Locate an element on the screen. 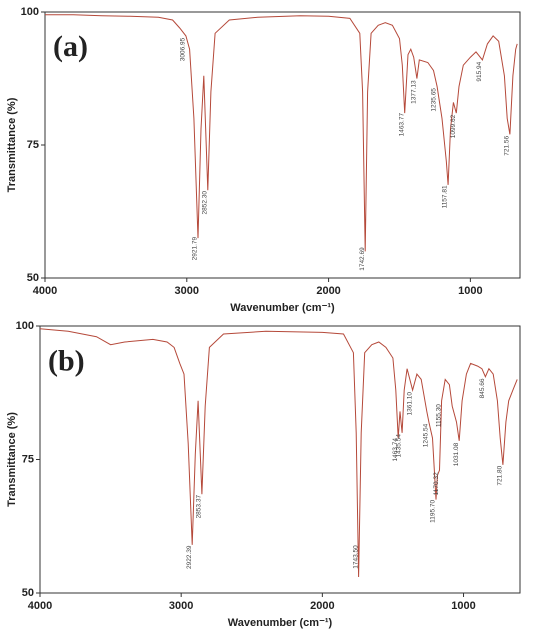 The width and height of the screenshot is (550, 636). panel-label: (b) is located at coordinates (66, 360).